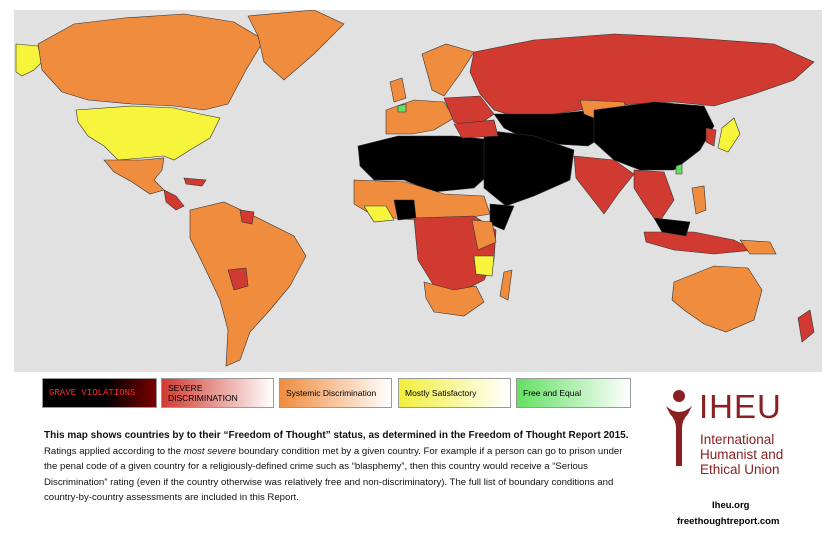 Image resolution: width=836 pixels, height=540 pixels. I want to click on region-china, so click(654, 136).